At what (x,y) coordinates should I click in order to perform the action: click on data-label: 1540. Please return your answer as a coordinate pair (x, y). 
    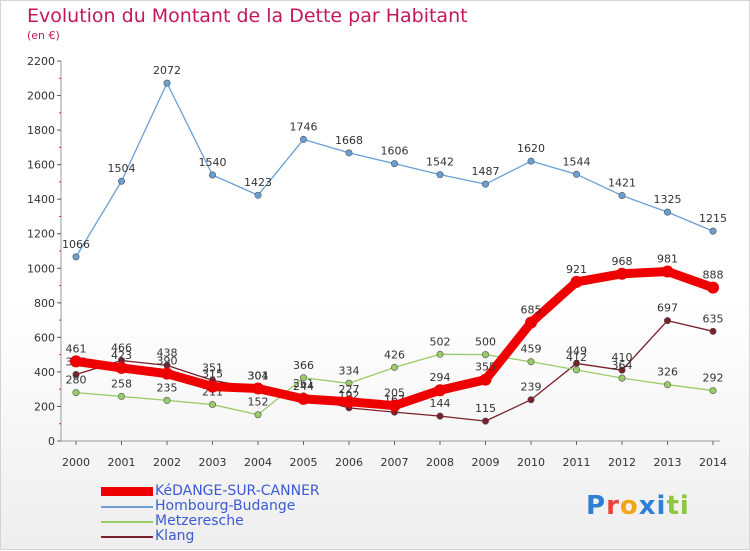
    Looking at the image, I should click on (213, 162).